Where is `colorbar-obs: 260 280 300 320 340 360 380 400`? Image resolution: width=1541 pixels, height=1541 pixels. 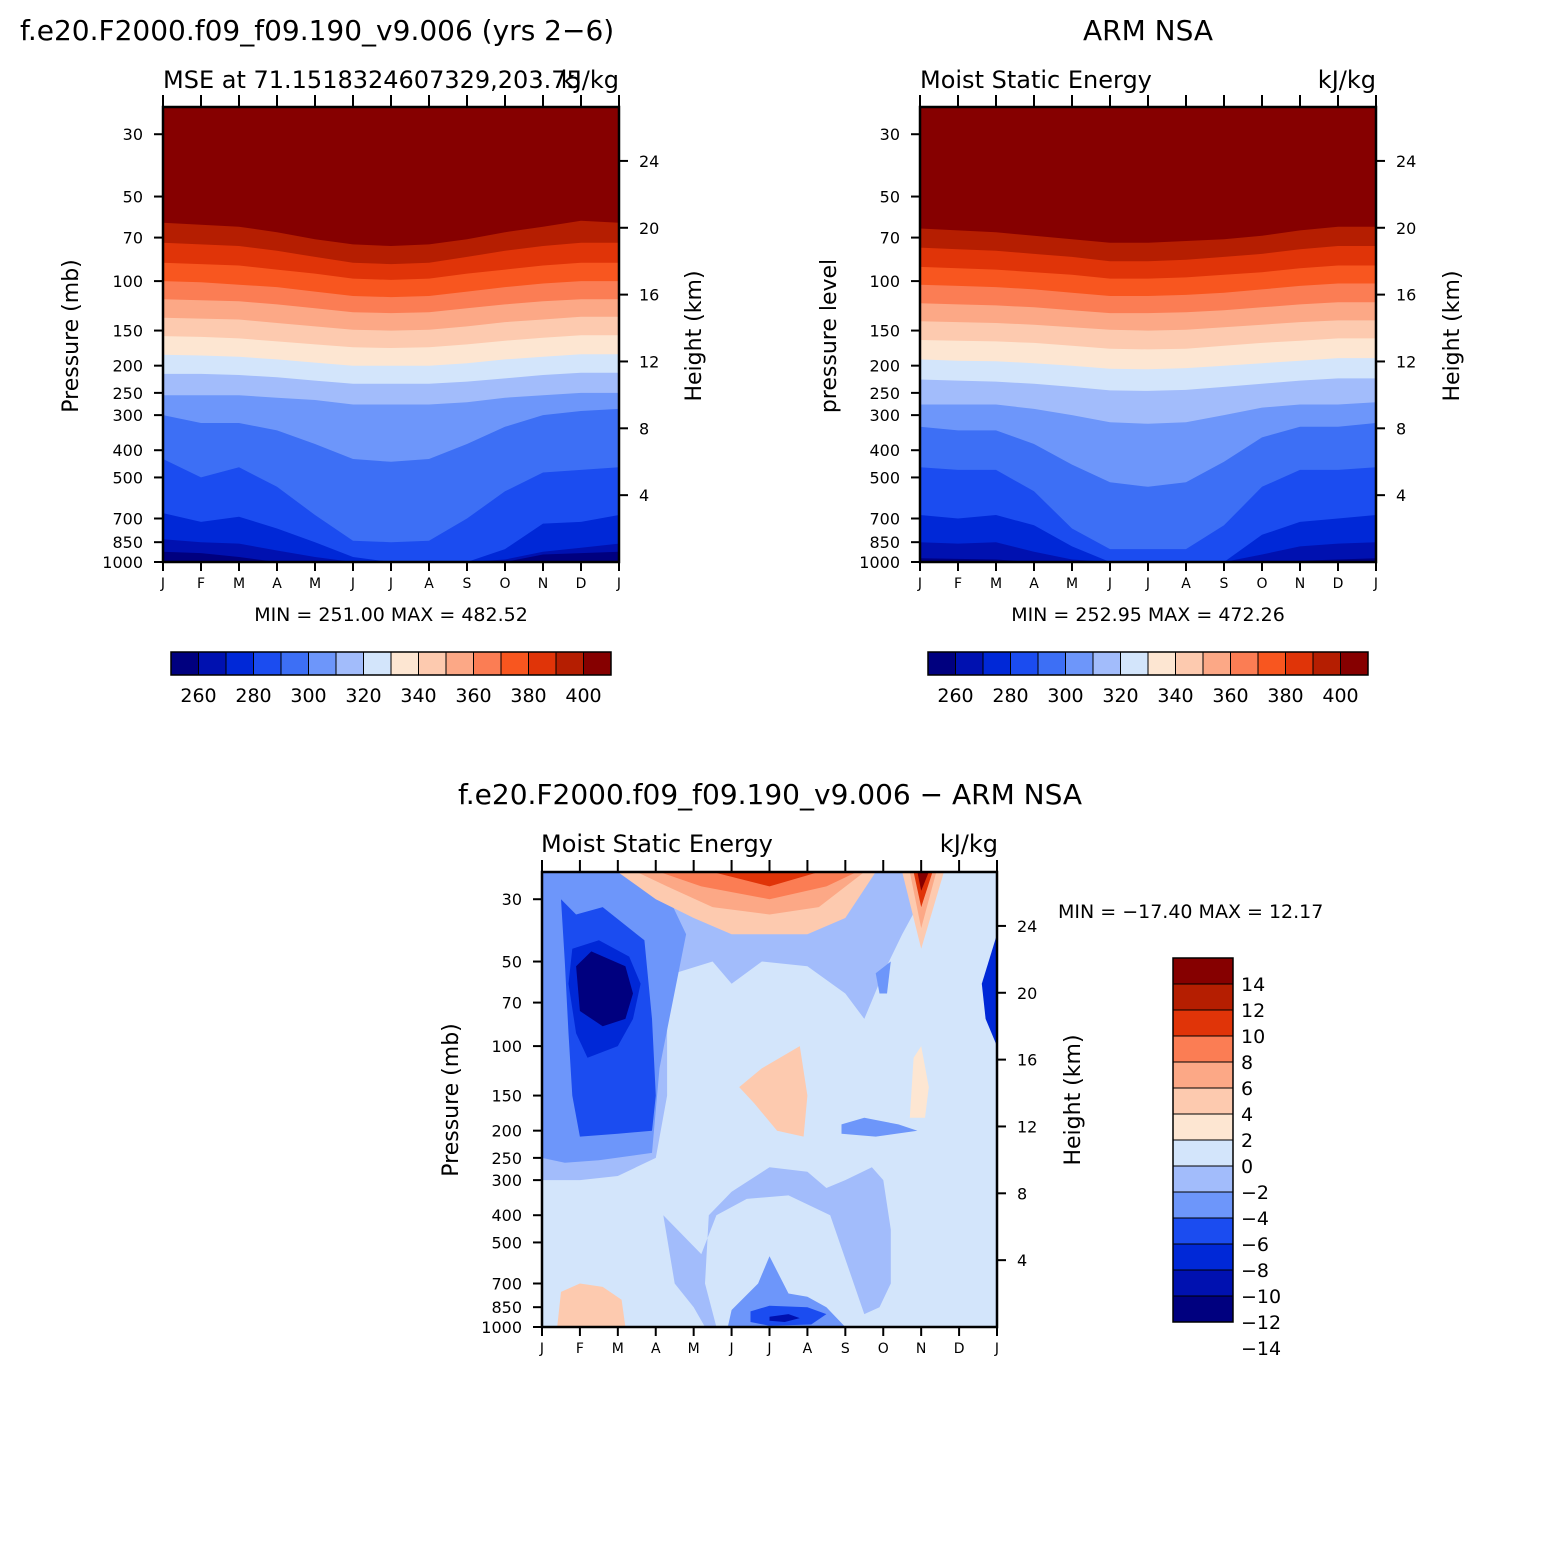 colorbar-obs: 260 280 300 320 340 360 380 400 is located at coordinates (1148, 679).